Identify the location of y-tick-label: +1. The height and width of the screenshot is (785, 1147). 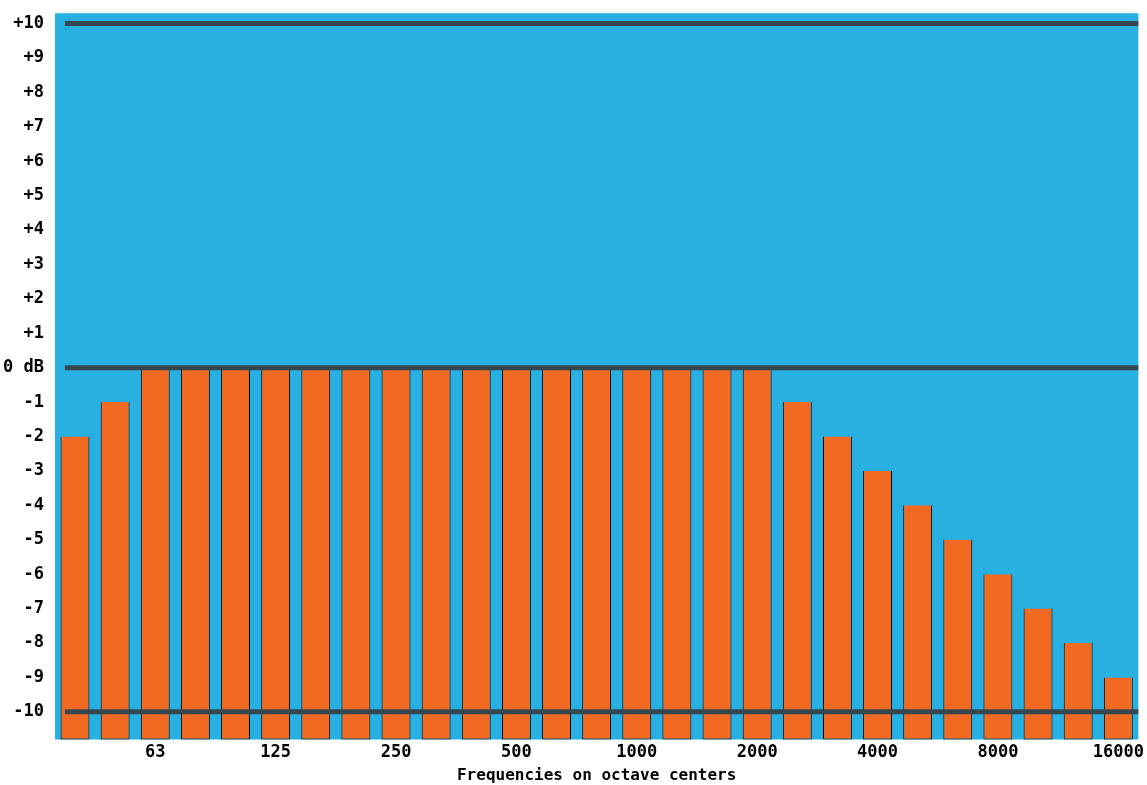
(33, 331).